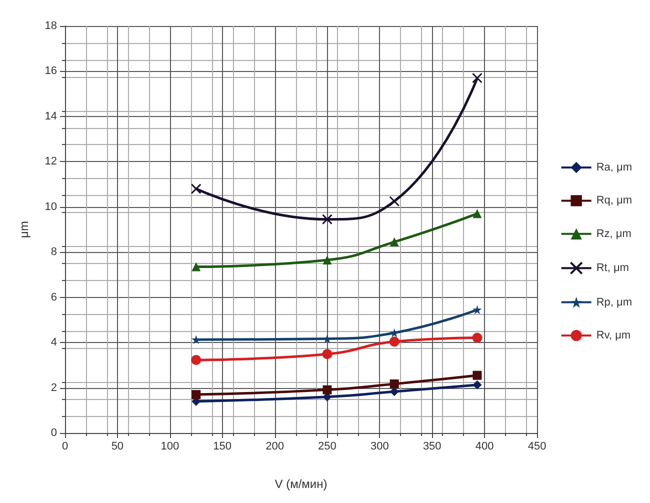  Describe the element at coordinates (275, 446) in the screenshot. I see `x-tick-label: 200` at that location.